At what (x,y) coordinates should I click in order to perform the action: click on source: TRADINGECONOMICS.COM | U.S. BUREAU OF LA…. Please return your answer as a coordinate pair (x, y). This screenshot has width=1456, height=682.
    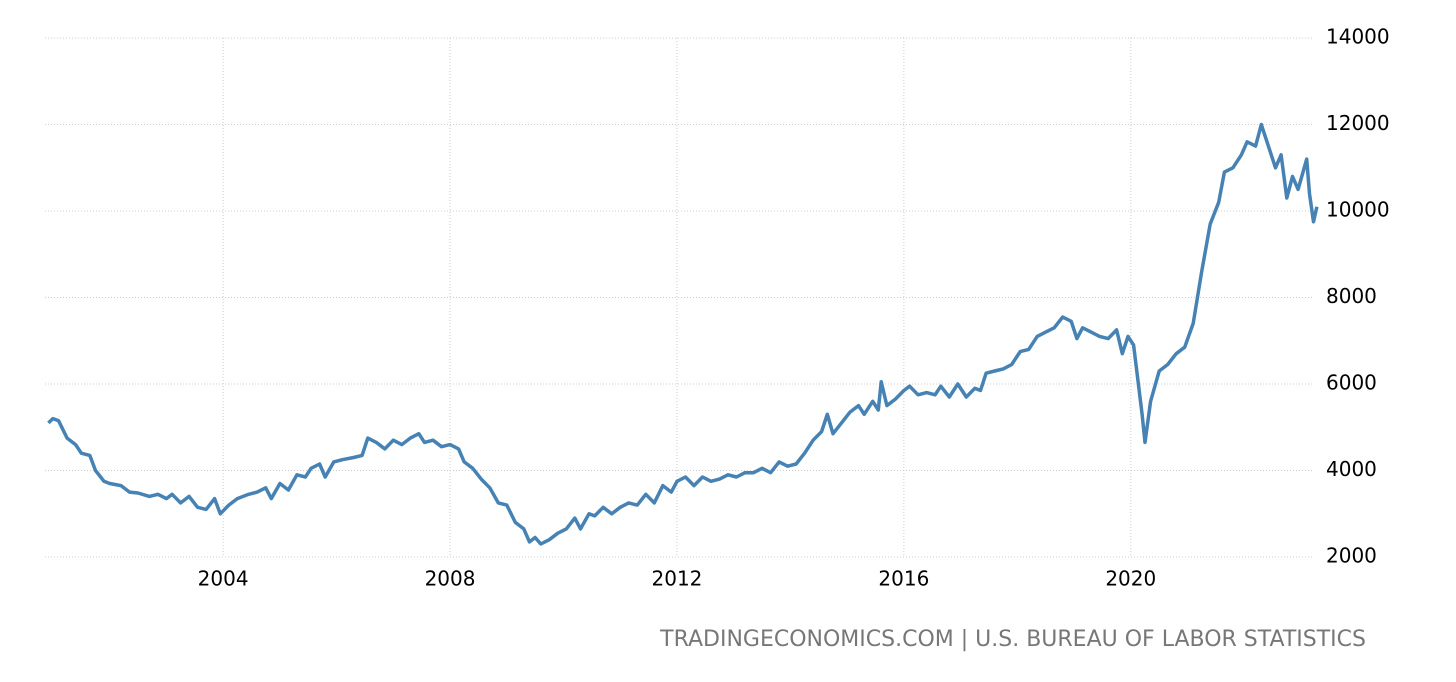
    Looking at the image, I should click on (1012, 639).